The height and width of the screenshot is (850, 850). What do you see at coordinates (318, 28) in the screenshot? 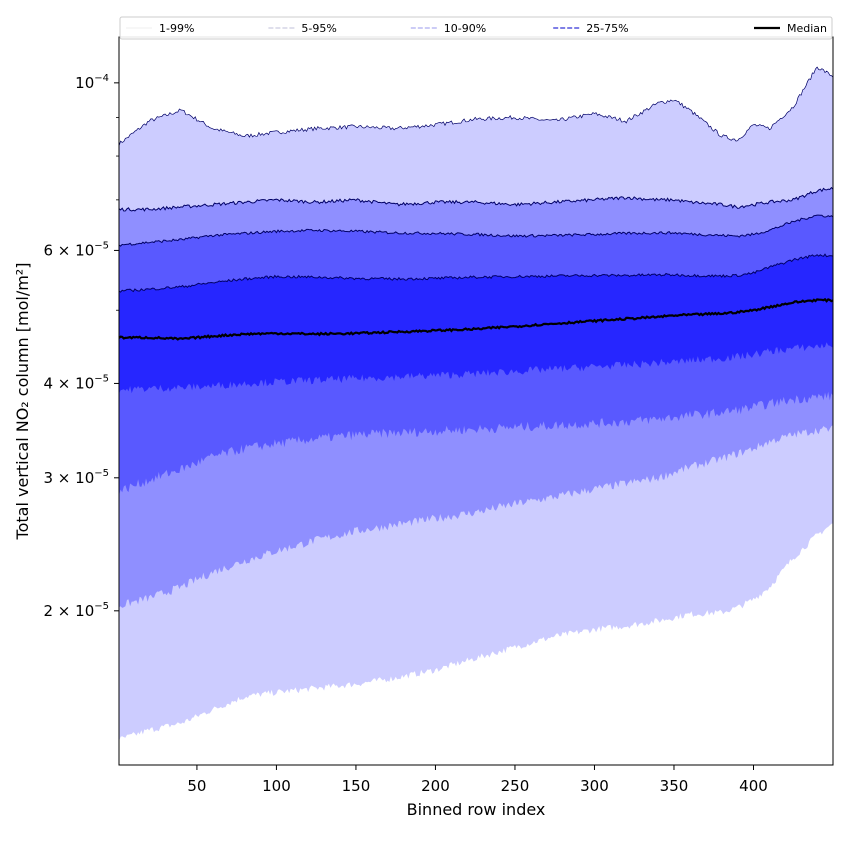
I see `legend-label-5-95: 5-95%` at bounding box center [318, 28].